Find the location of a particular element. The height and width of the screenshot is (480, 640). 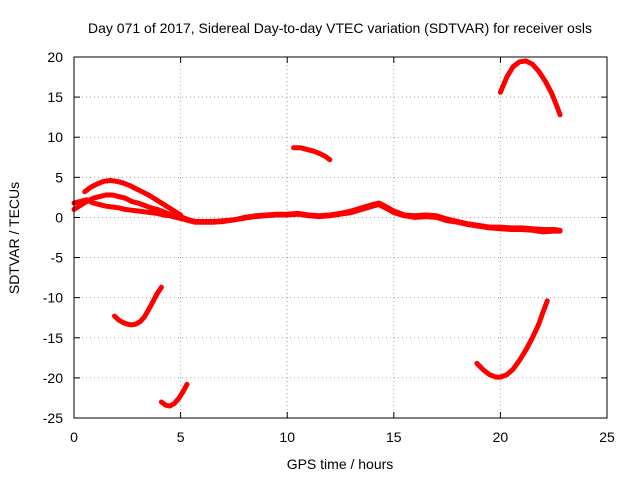

y-tick-label: -10 is located at coordinates (53, 298).